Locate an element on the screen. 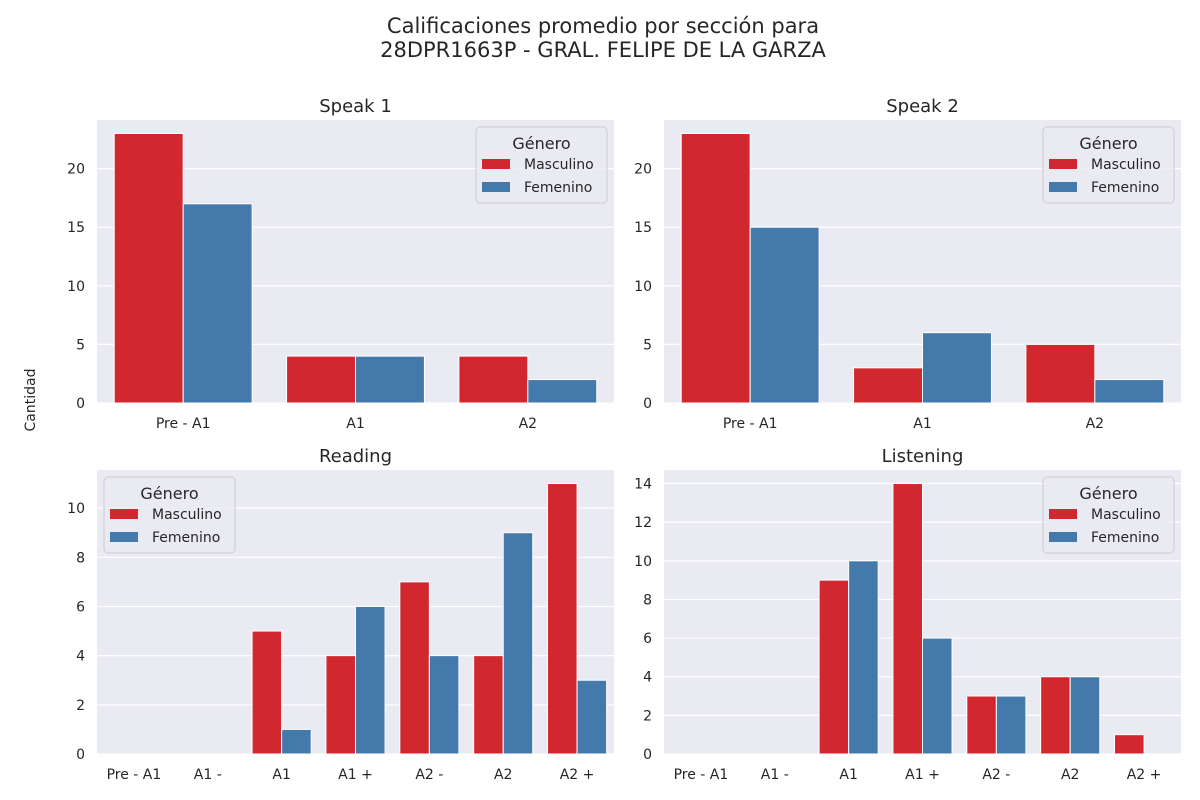  panel-title: Speak 2 is located at coordinates (922, 106).